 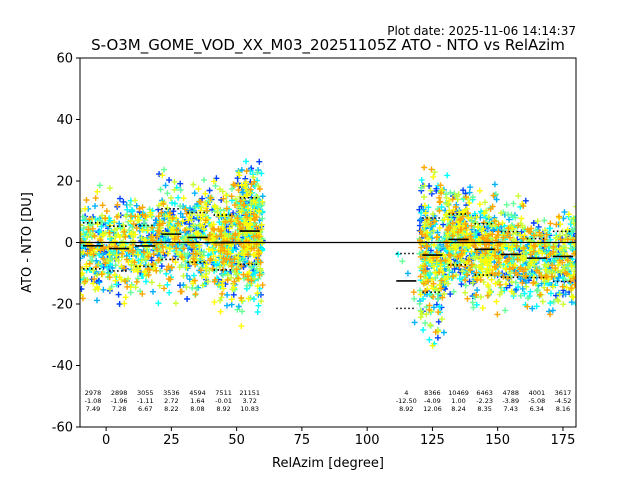 What do you see at coordinates (64, 182) in the screenshot?
I see `y-tick-label: 20` at bounding box center [64, 182].